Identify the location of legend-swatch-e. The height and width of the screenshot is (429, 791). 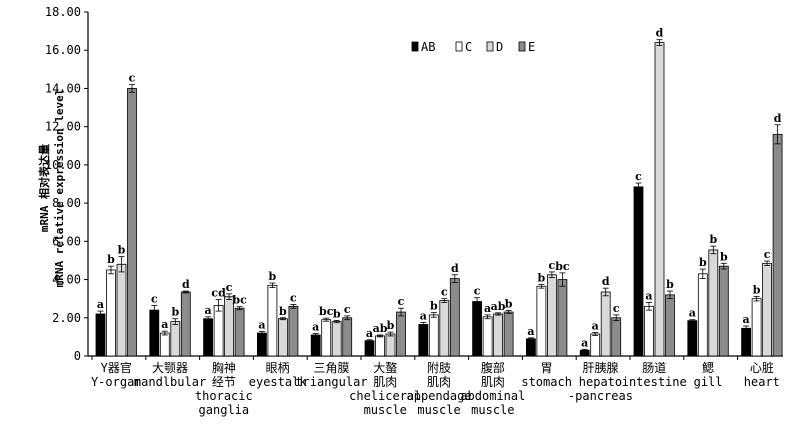
(522, 46).